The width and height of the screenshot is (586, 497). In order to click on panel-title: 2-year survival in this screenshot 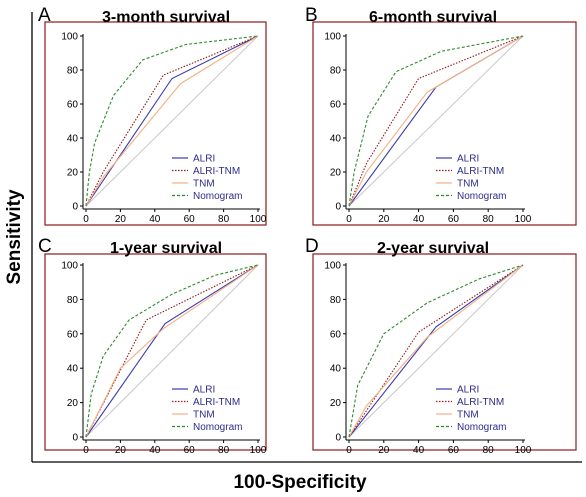, I will do `click(433, 248)`.